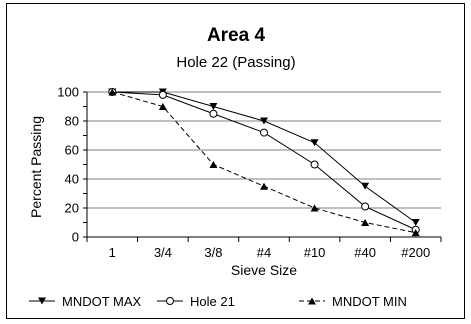 This screenshot has width=471, height=324. I want to click on y-tick-label: 60, so click(72, 150).